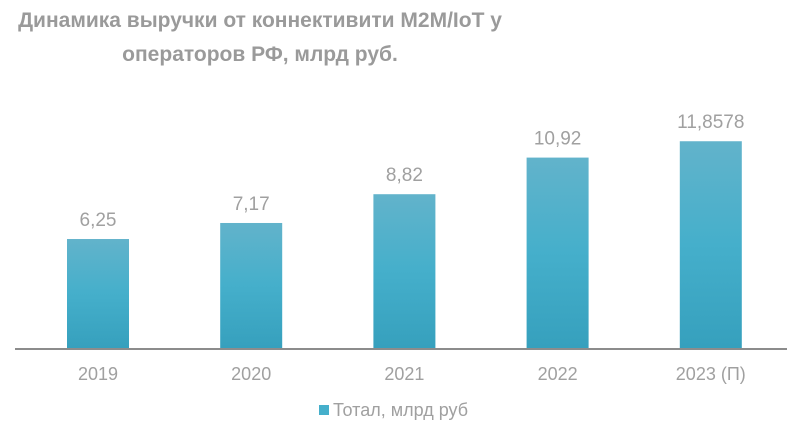 The image size is (787, 425). What do you see at coordinates (251, 374) in the screenshot?
I see `x-tick-label: 2020` at bounding box center [251, 374].